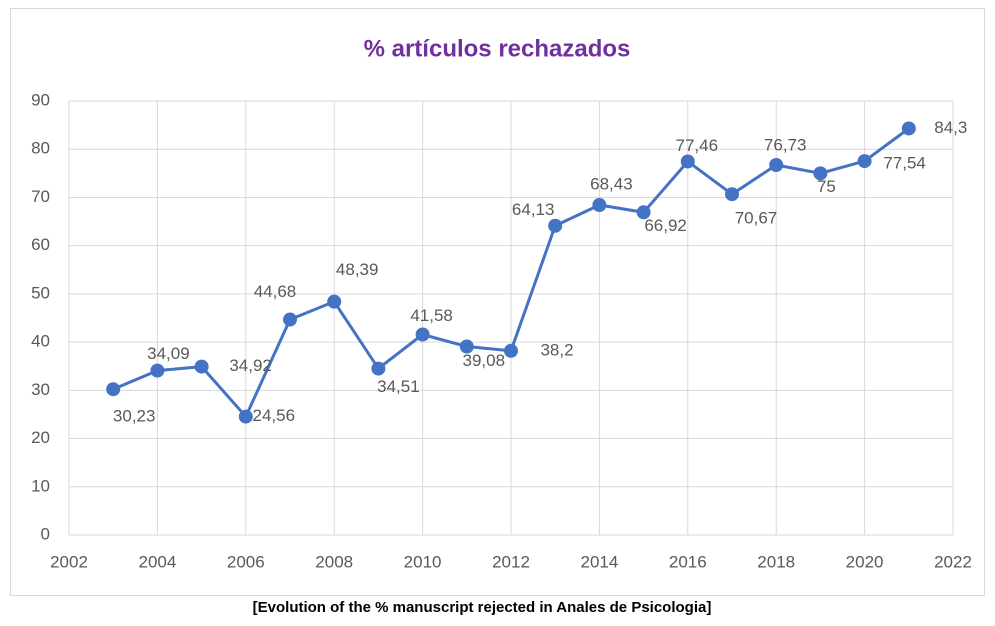  Describe the element at coordinates (431, 315) in the screenshot. I see `data-label: 41,58` at that location.